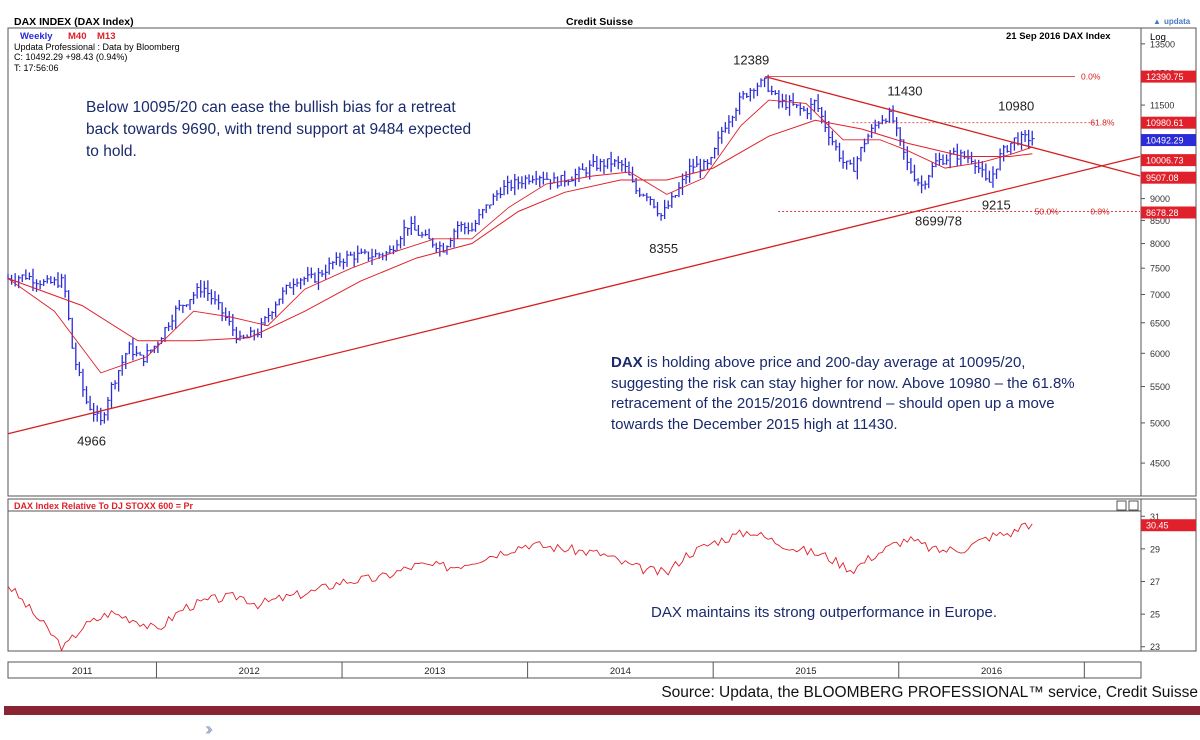  I want to click on price-point-label: 11430, so click(904, 90).